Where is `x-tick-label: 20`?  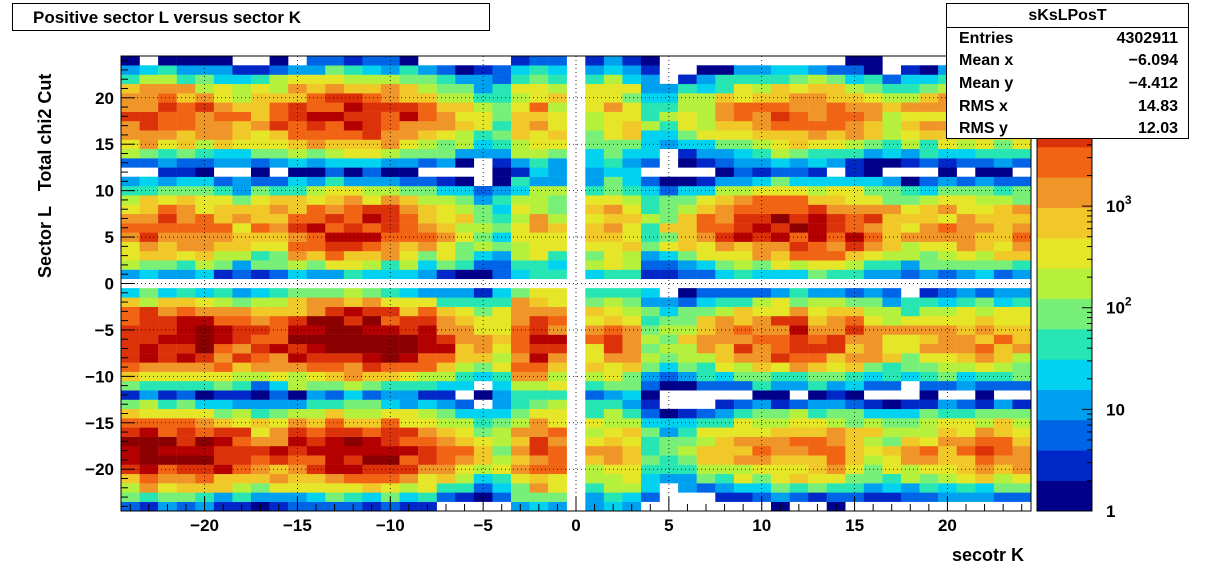 x-tick-label: 20 is located at coordinates (947, 525).